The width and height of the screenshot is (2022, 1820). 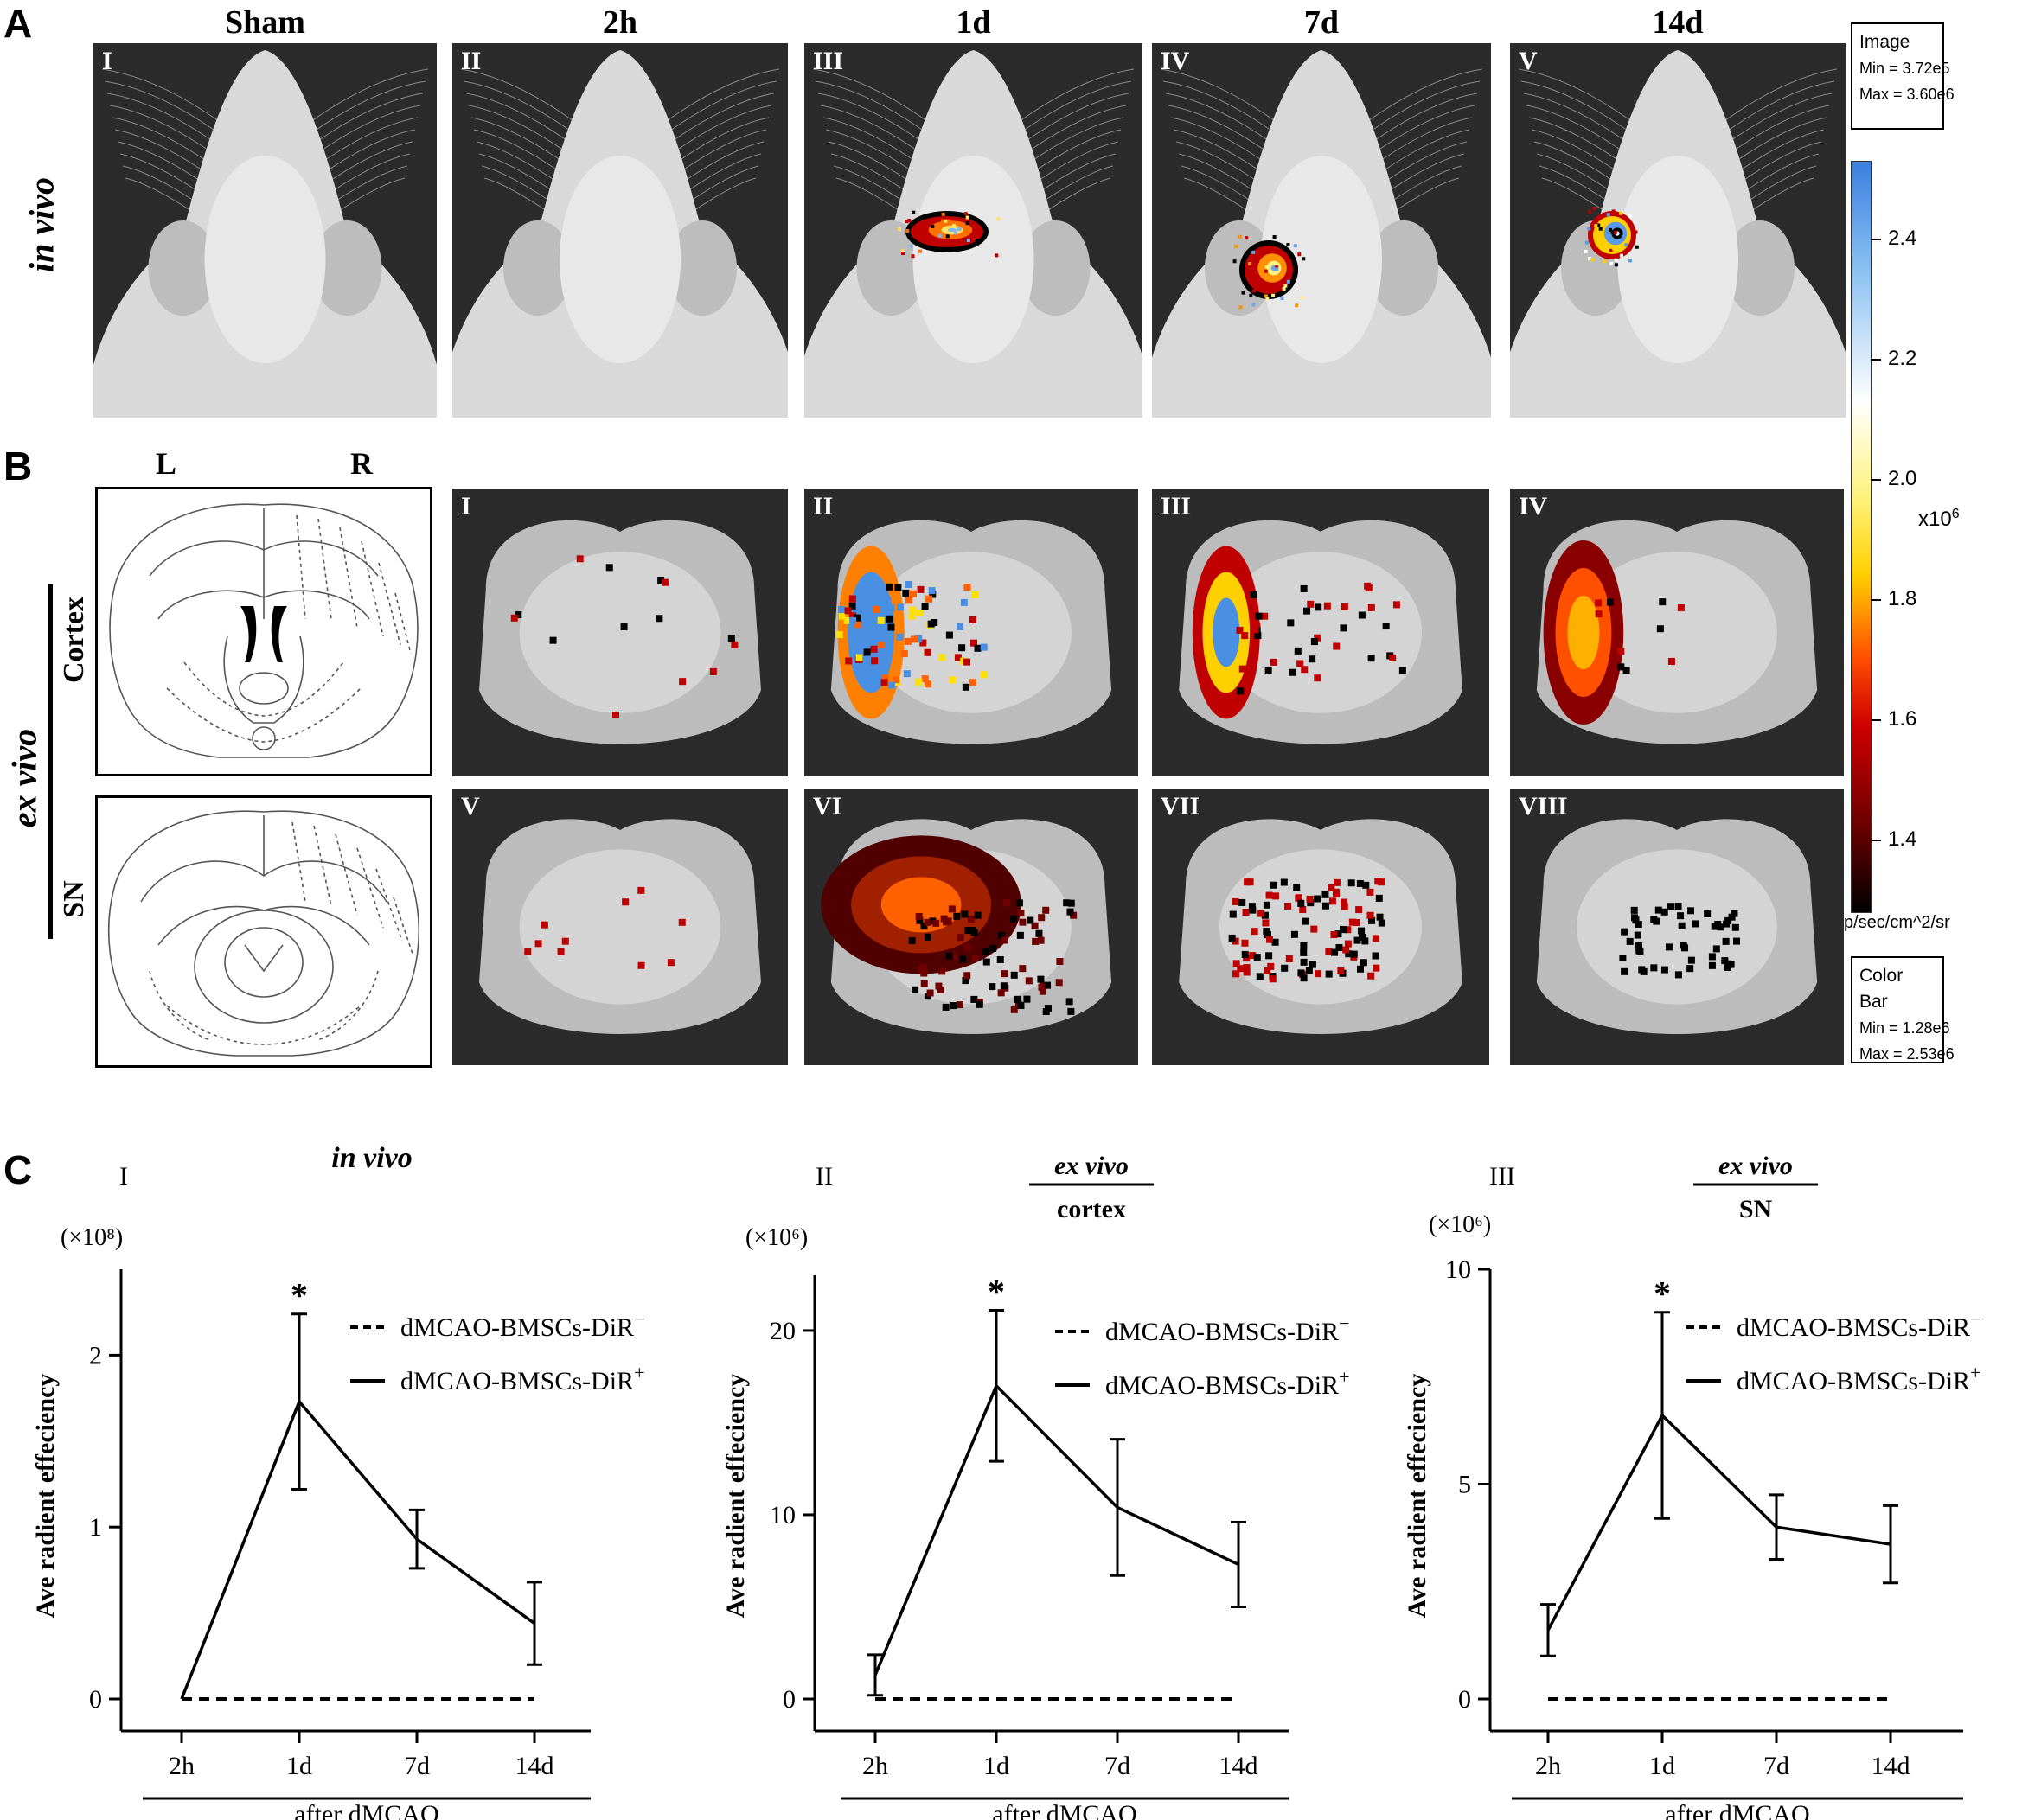 What do you see at coordinates (1833, 1351) in the screenshot?
I see `chart-legend: dMCAO-BMSCs-DiR− dMCAO-BMSCs-DiR+` at bounding box center [1833, 1351].